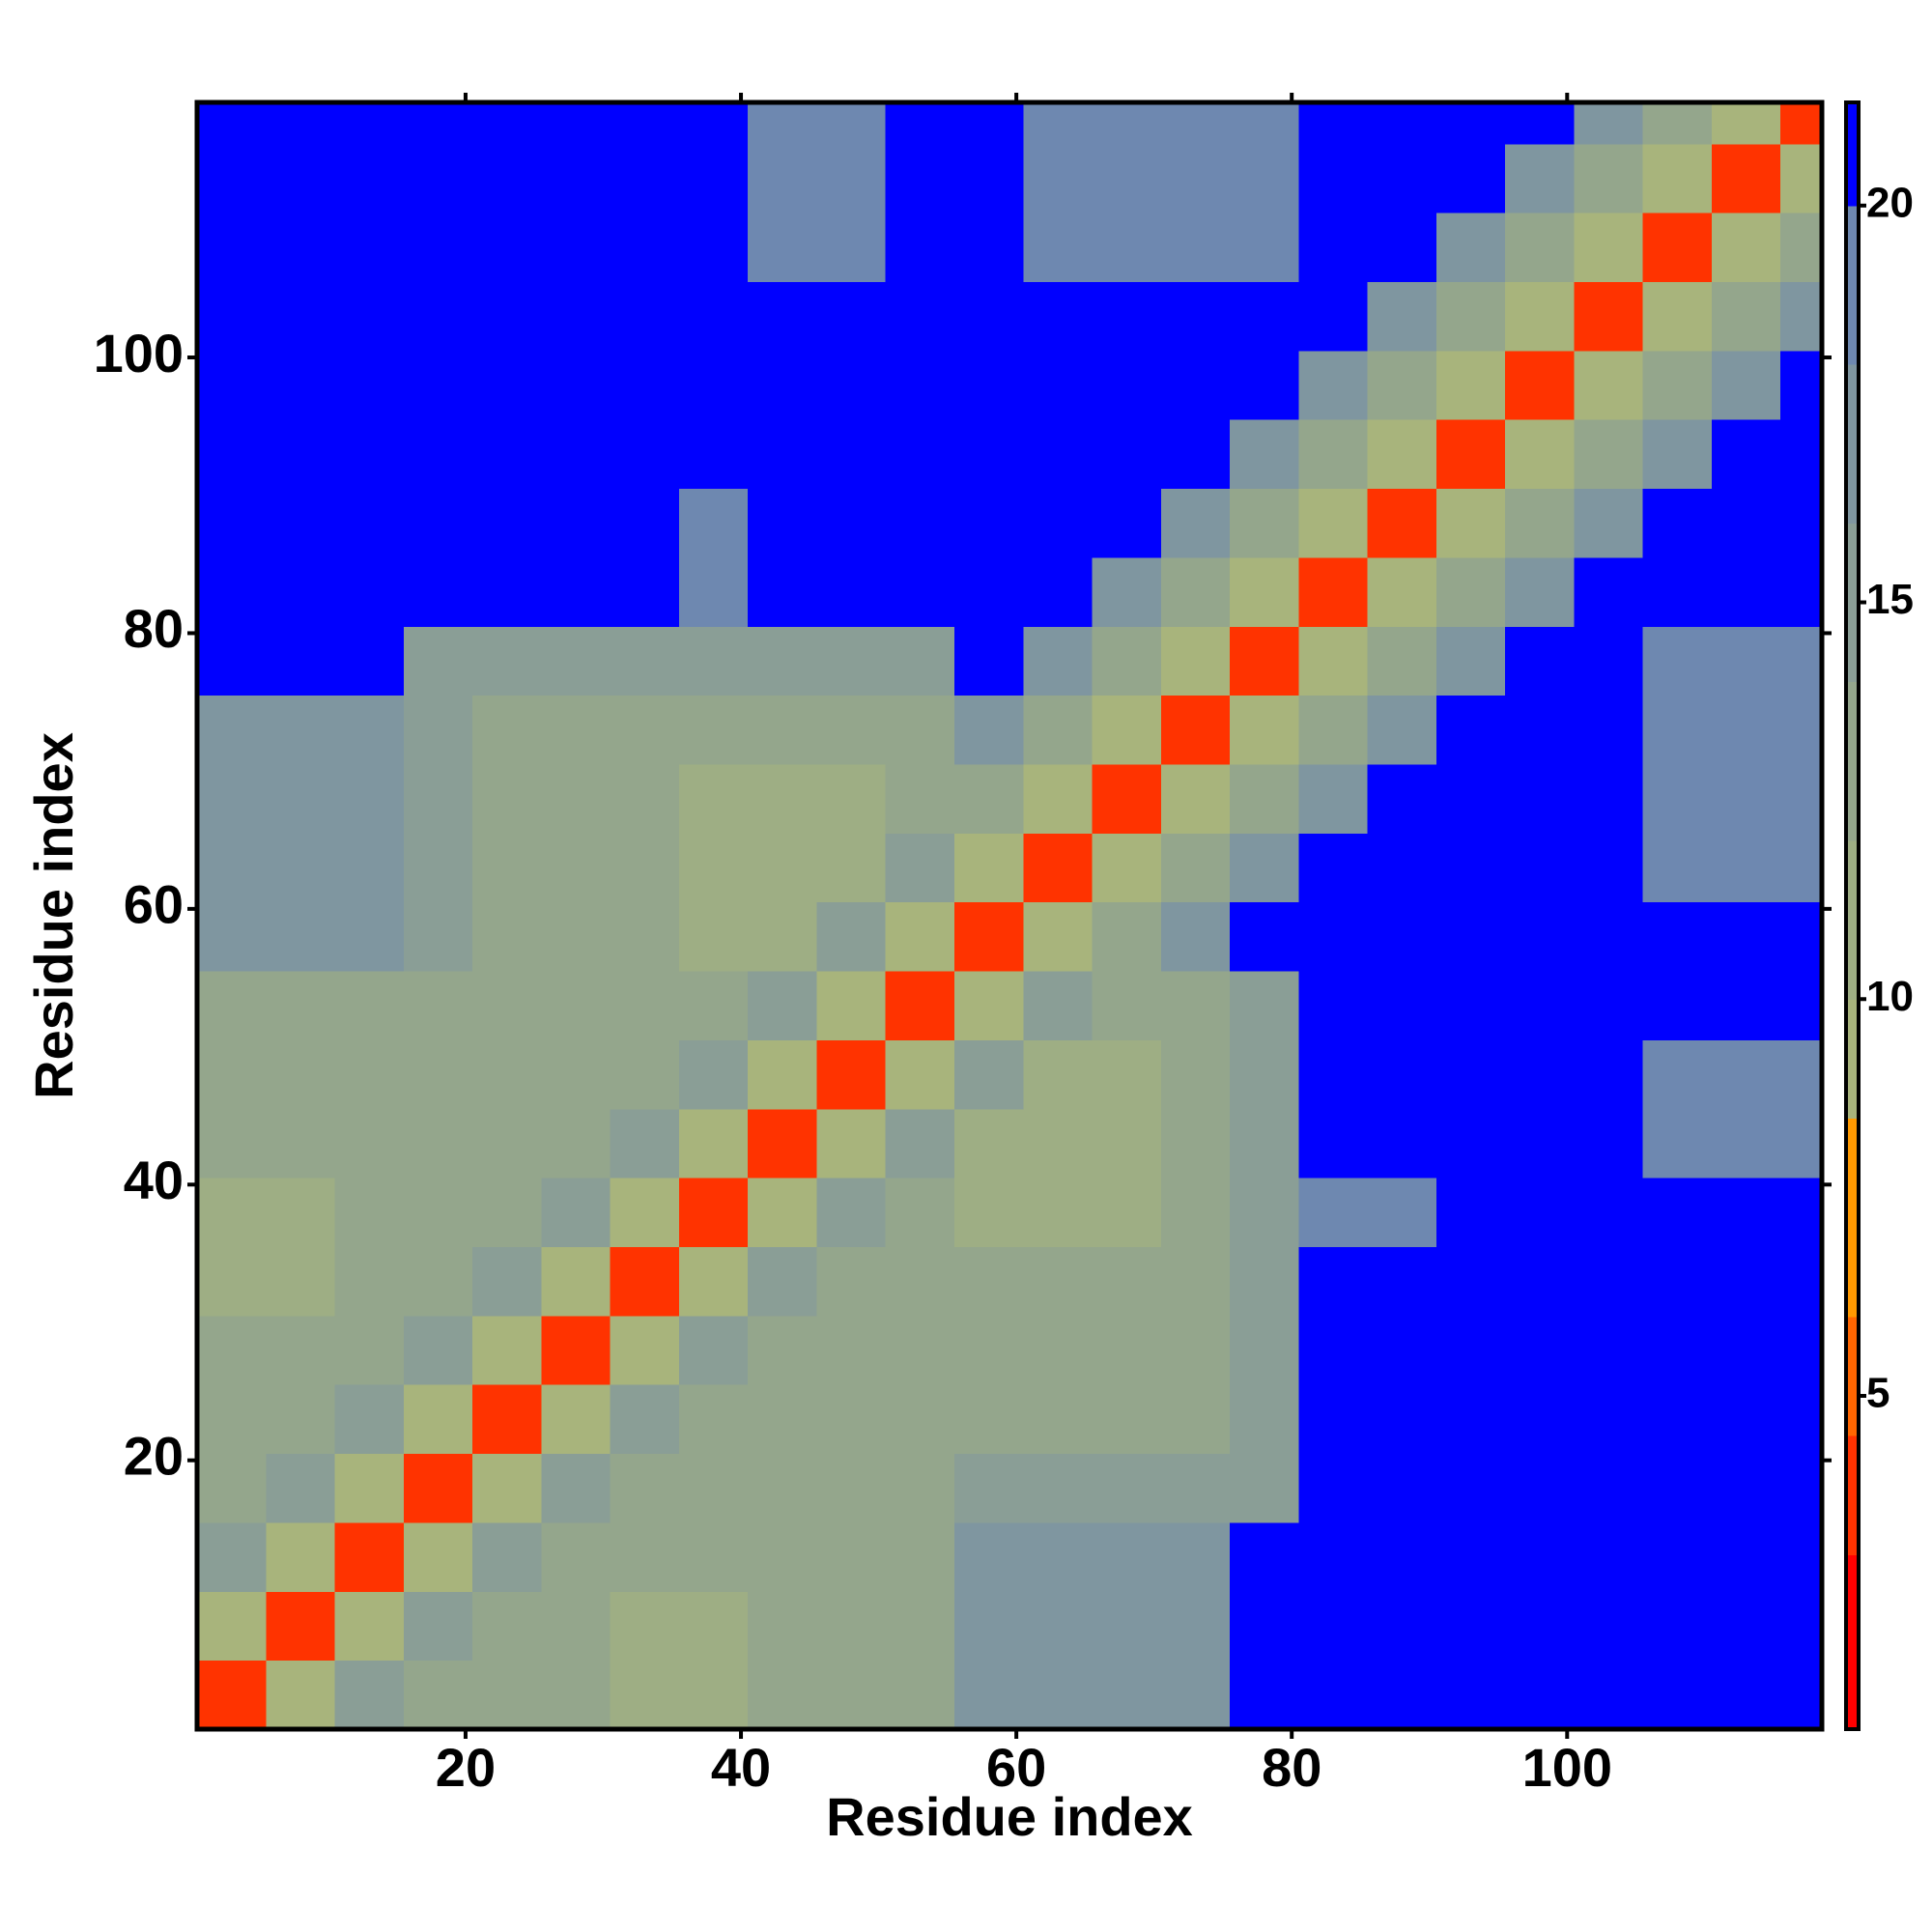 This screenshot has height=1932, width=1932. Describe the element at coordinates (1852, 919) in the screenshot. I see `colorbar-band` at that location.